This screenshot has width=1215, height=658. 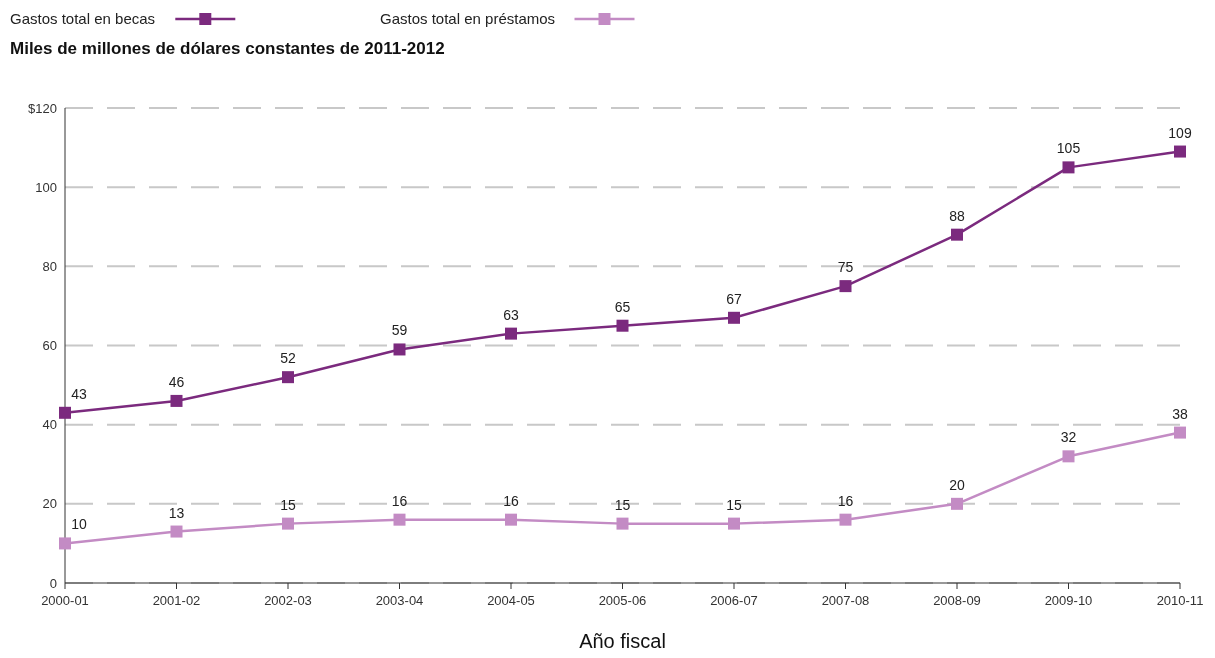 What do you see at coordinates (1068, 148) in the screenshot?
I see `data-label: 105` at bounding box center [1068, 148].